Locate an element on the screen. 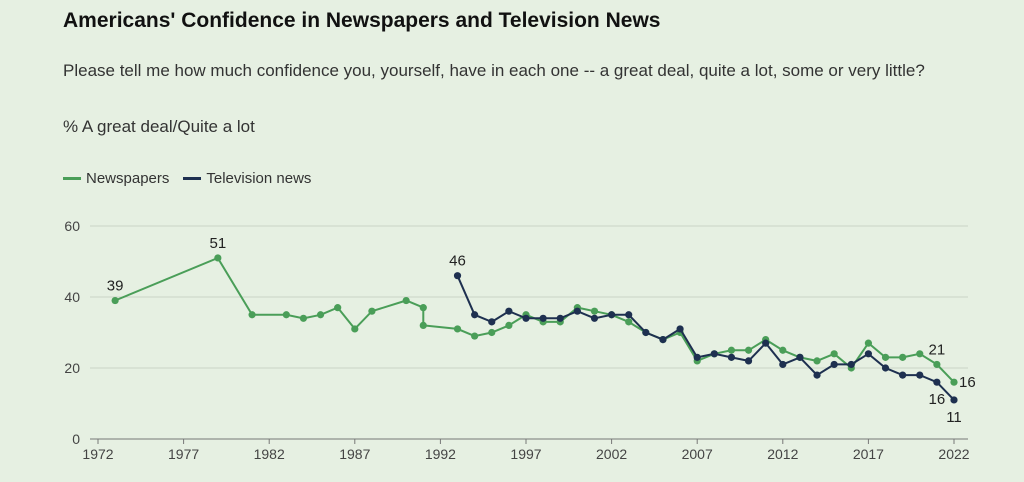  legend-swatch-newspapers is located at coordinates (72, 178).